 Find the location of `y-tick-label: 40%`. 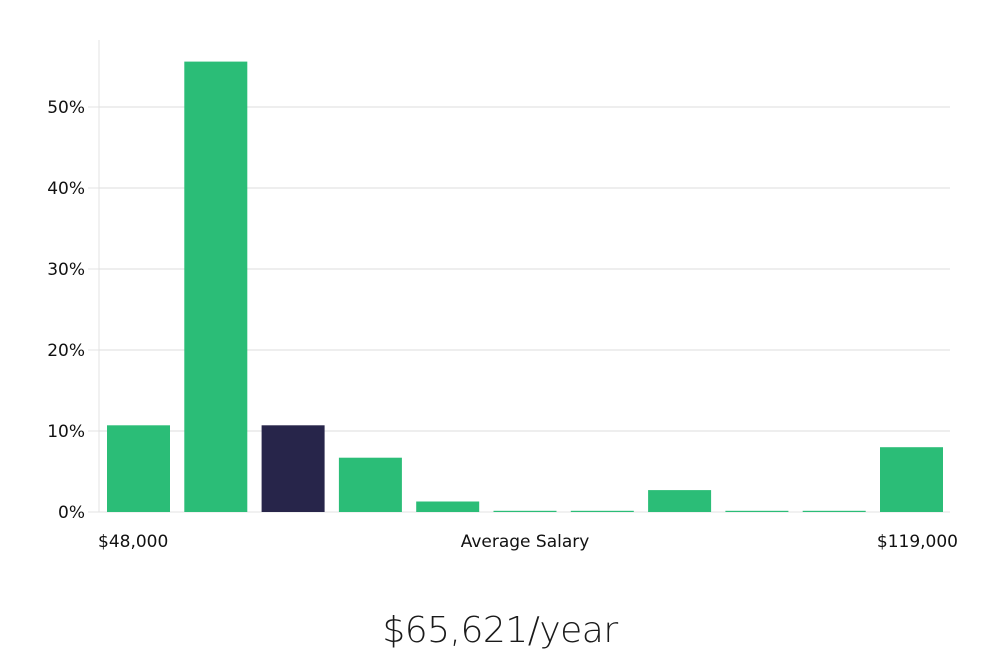

y-tick-label: 40% is located at coordinates (66, 189).